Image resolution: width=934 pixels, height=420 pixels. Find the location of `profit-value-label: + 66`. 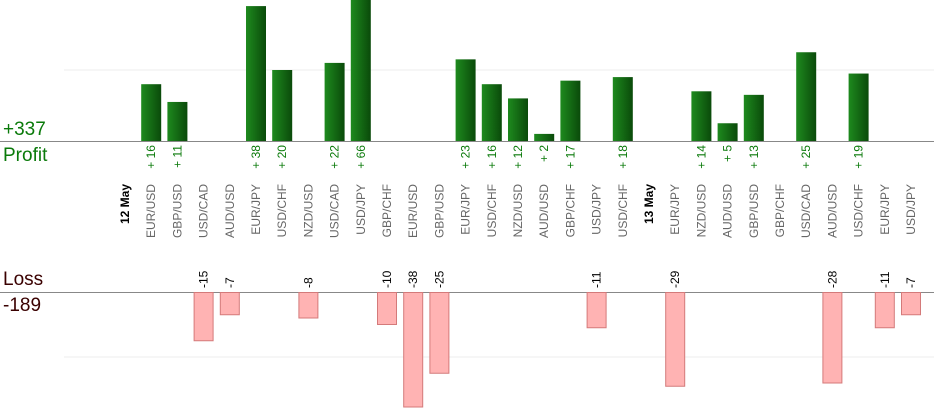

profit-value-label: + 66 is located at coordinates (361, 157).